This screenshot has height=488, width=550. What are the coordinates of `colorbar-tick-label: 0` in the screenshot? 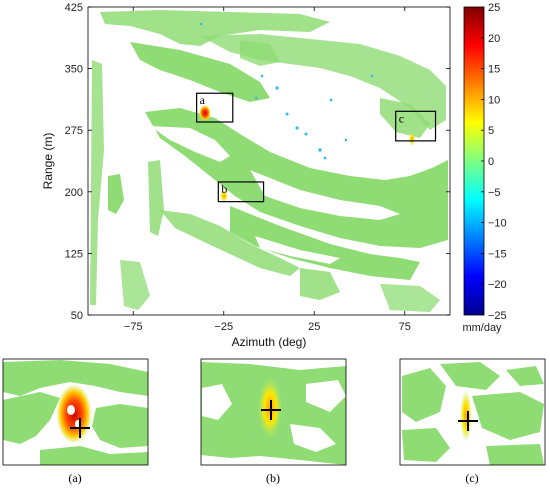 It's located at (491, 162).